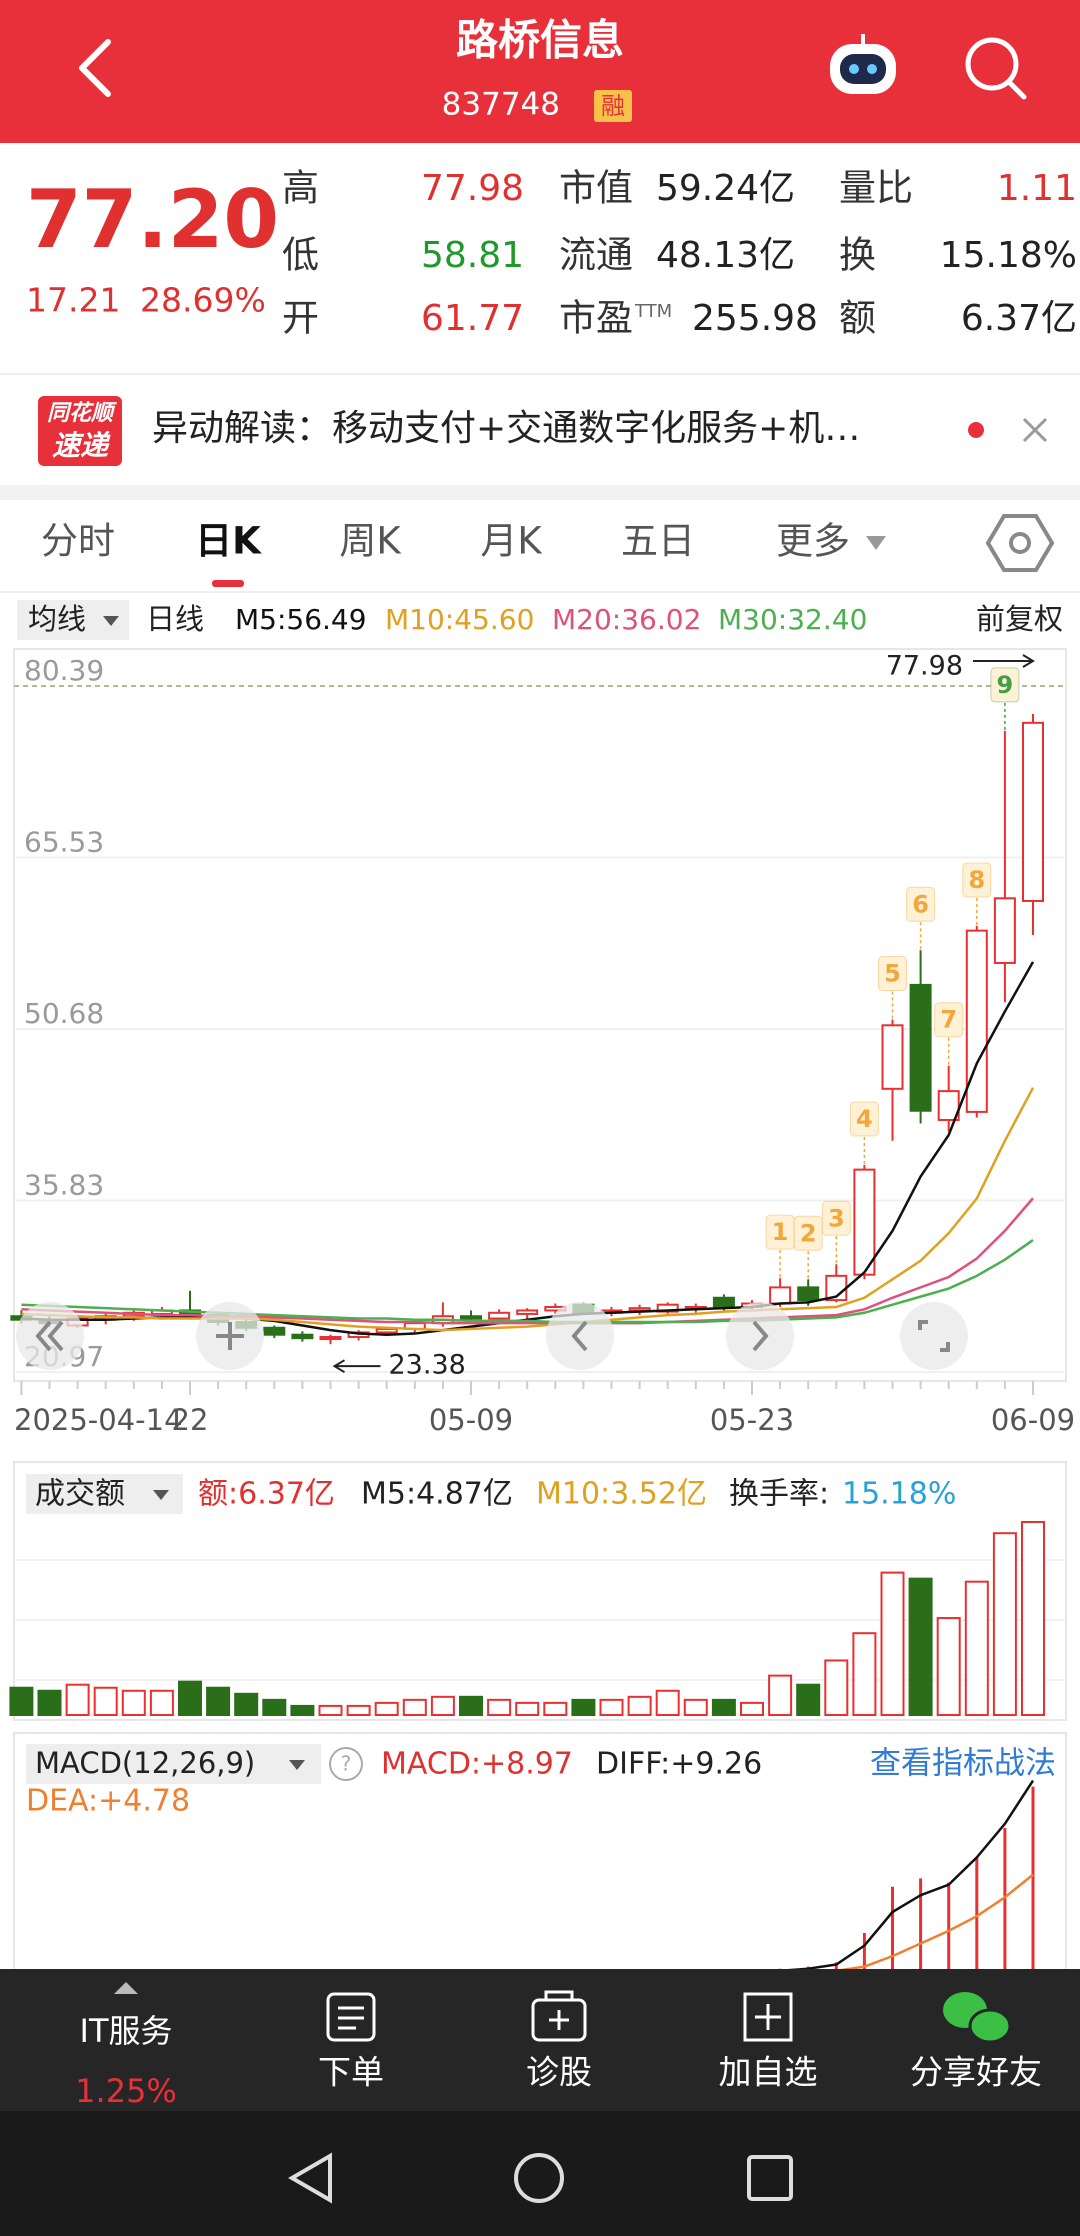 This screenshot has height=2236, width=1080. Describe the element at coordinates (768, 2072) in the screenshot. I see `toolbar-label: 加自选` at that location.